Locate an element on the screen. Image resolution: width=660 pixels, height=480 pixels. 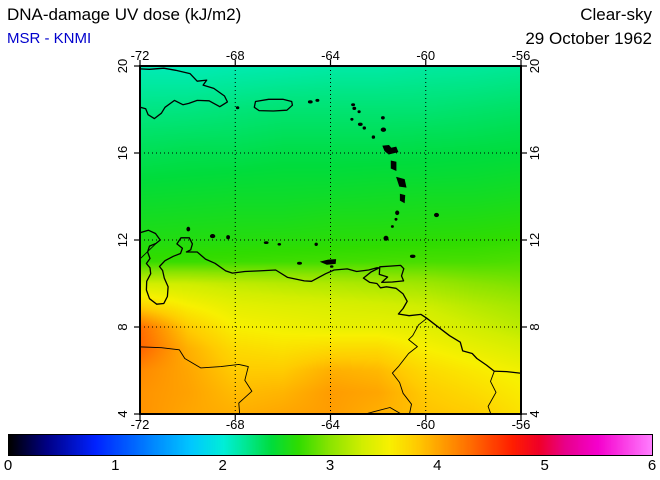
island-dominica is located at coordinates (393, 166).